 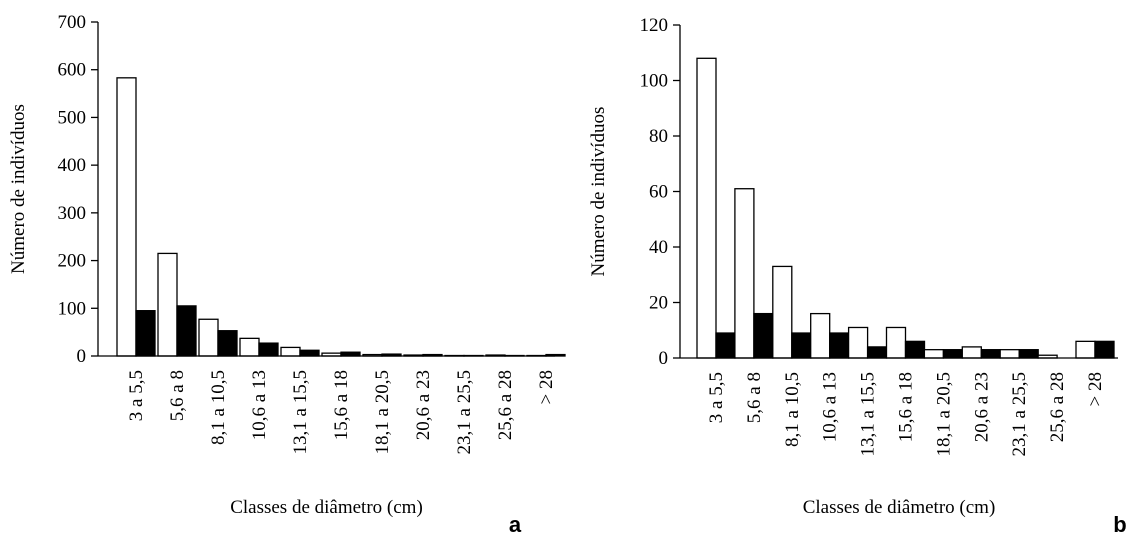 What do you see at coordinates (658, 192) in the screenshot?
I see `y-tick-label: 60` at bounding box center [658, 192].